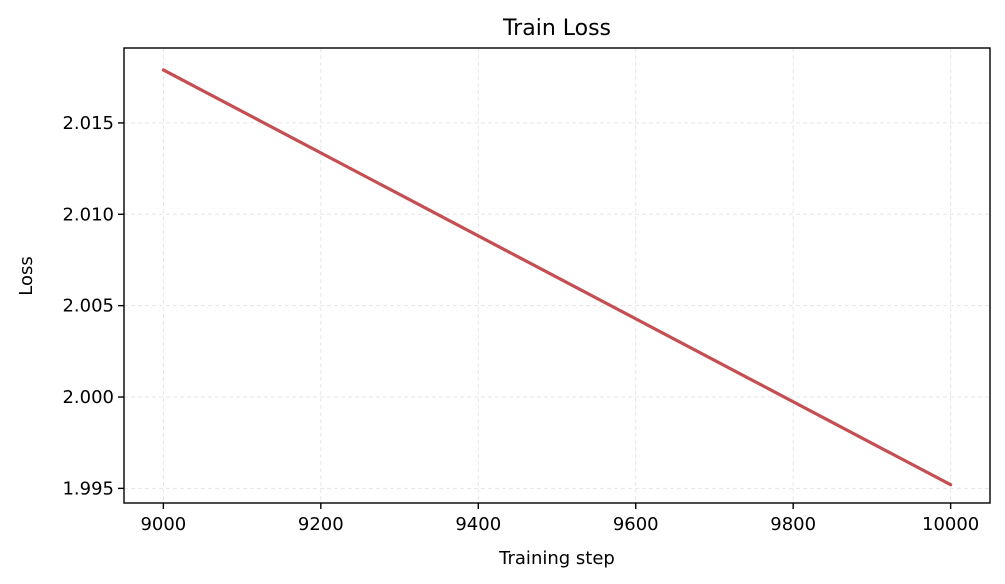 The image size is (1005, 584). Describe the element at coordinates (321, 524) in the screenshot. I see `x-tick-label: 9200` at that location.